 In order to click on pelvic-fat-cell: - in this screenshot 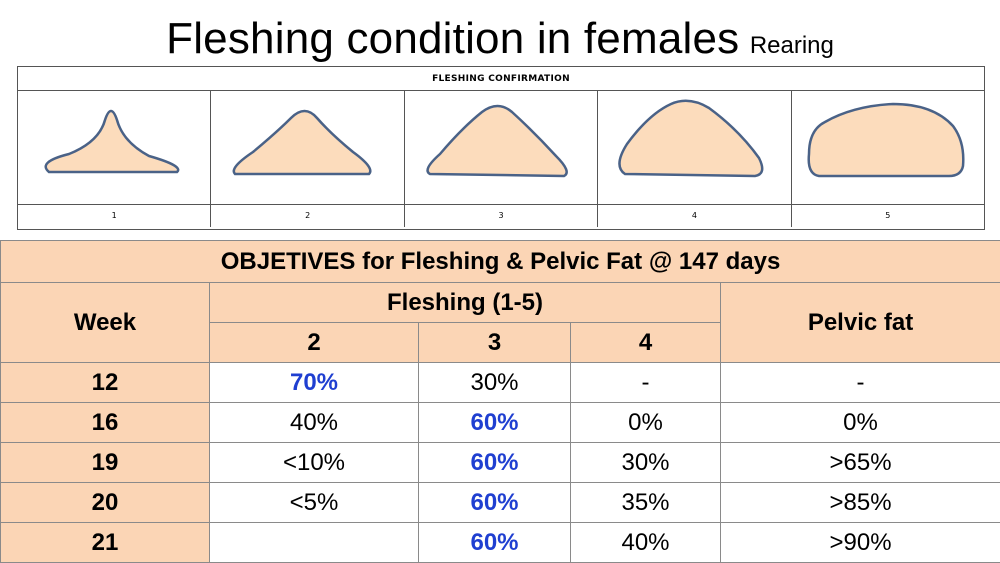, I will do `click(859, 382)`.